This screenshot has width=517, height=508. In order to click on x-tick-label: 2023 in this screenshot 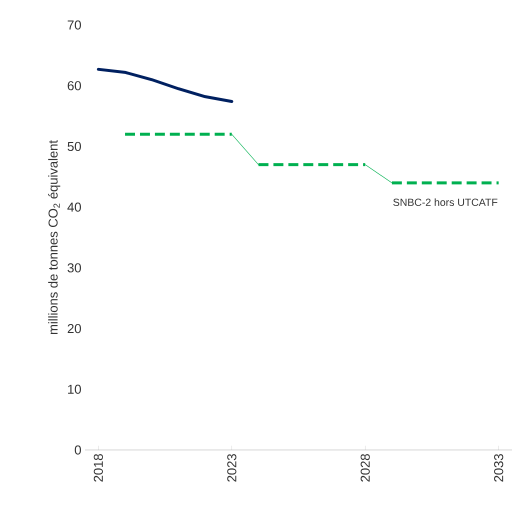, I will do `click(231, 468)`.